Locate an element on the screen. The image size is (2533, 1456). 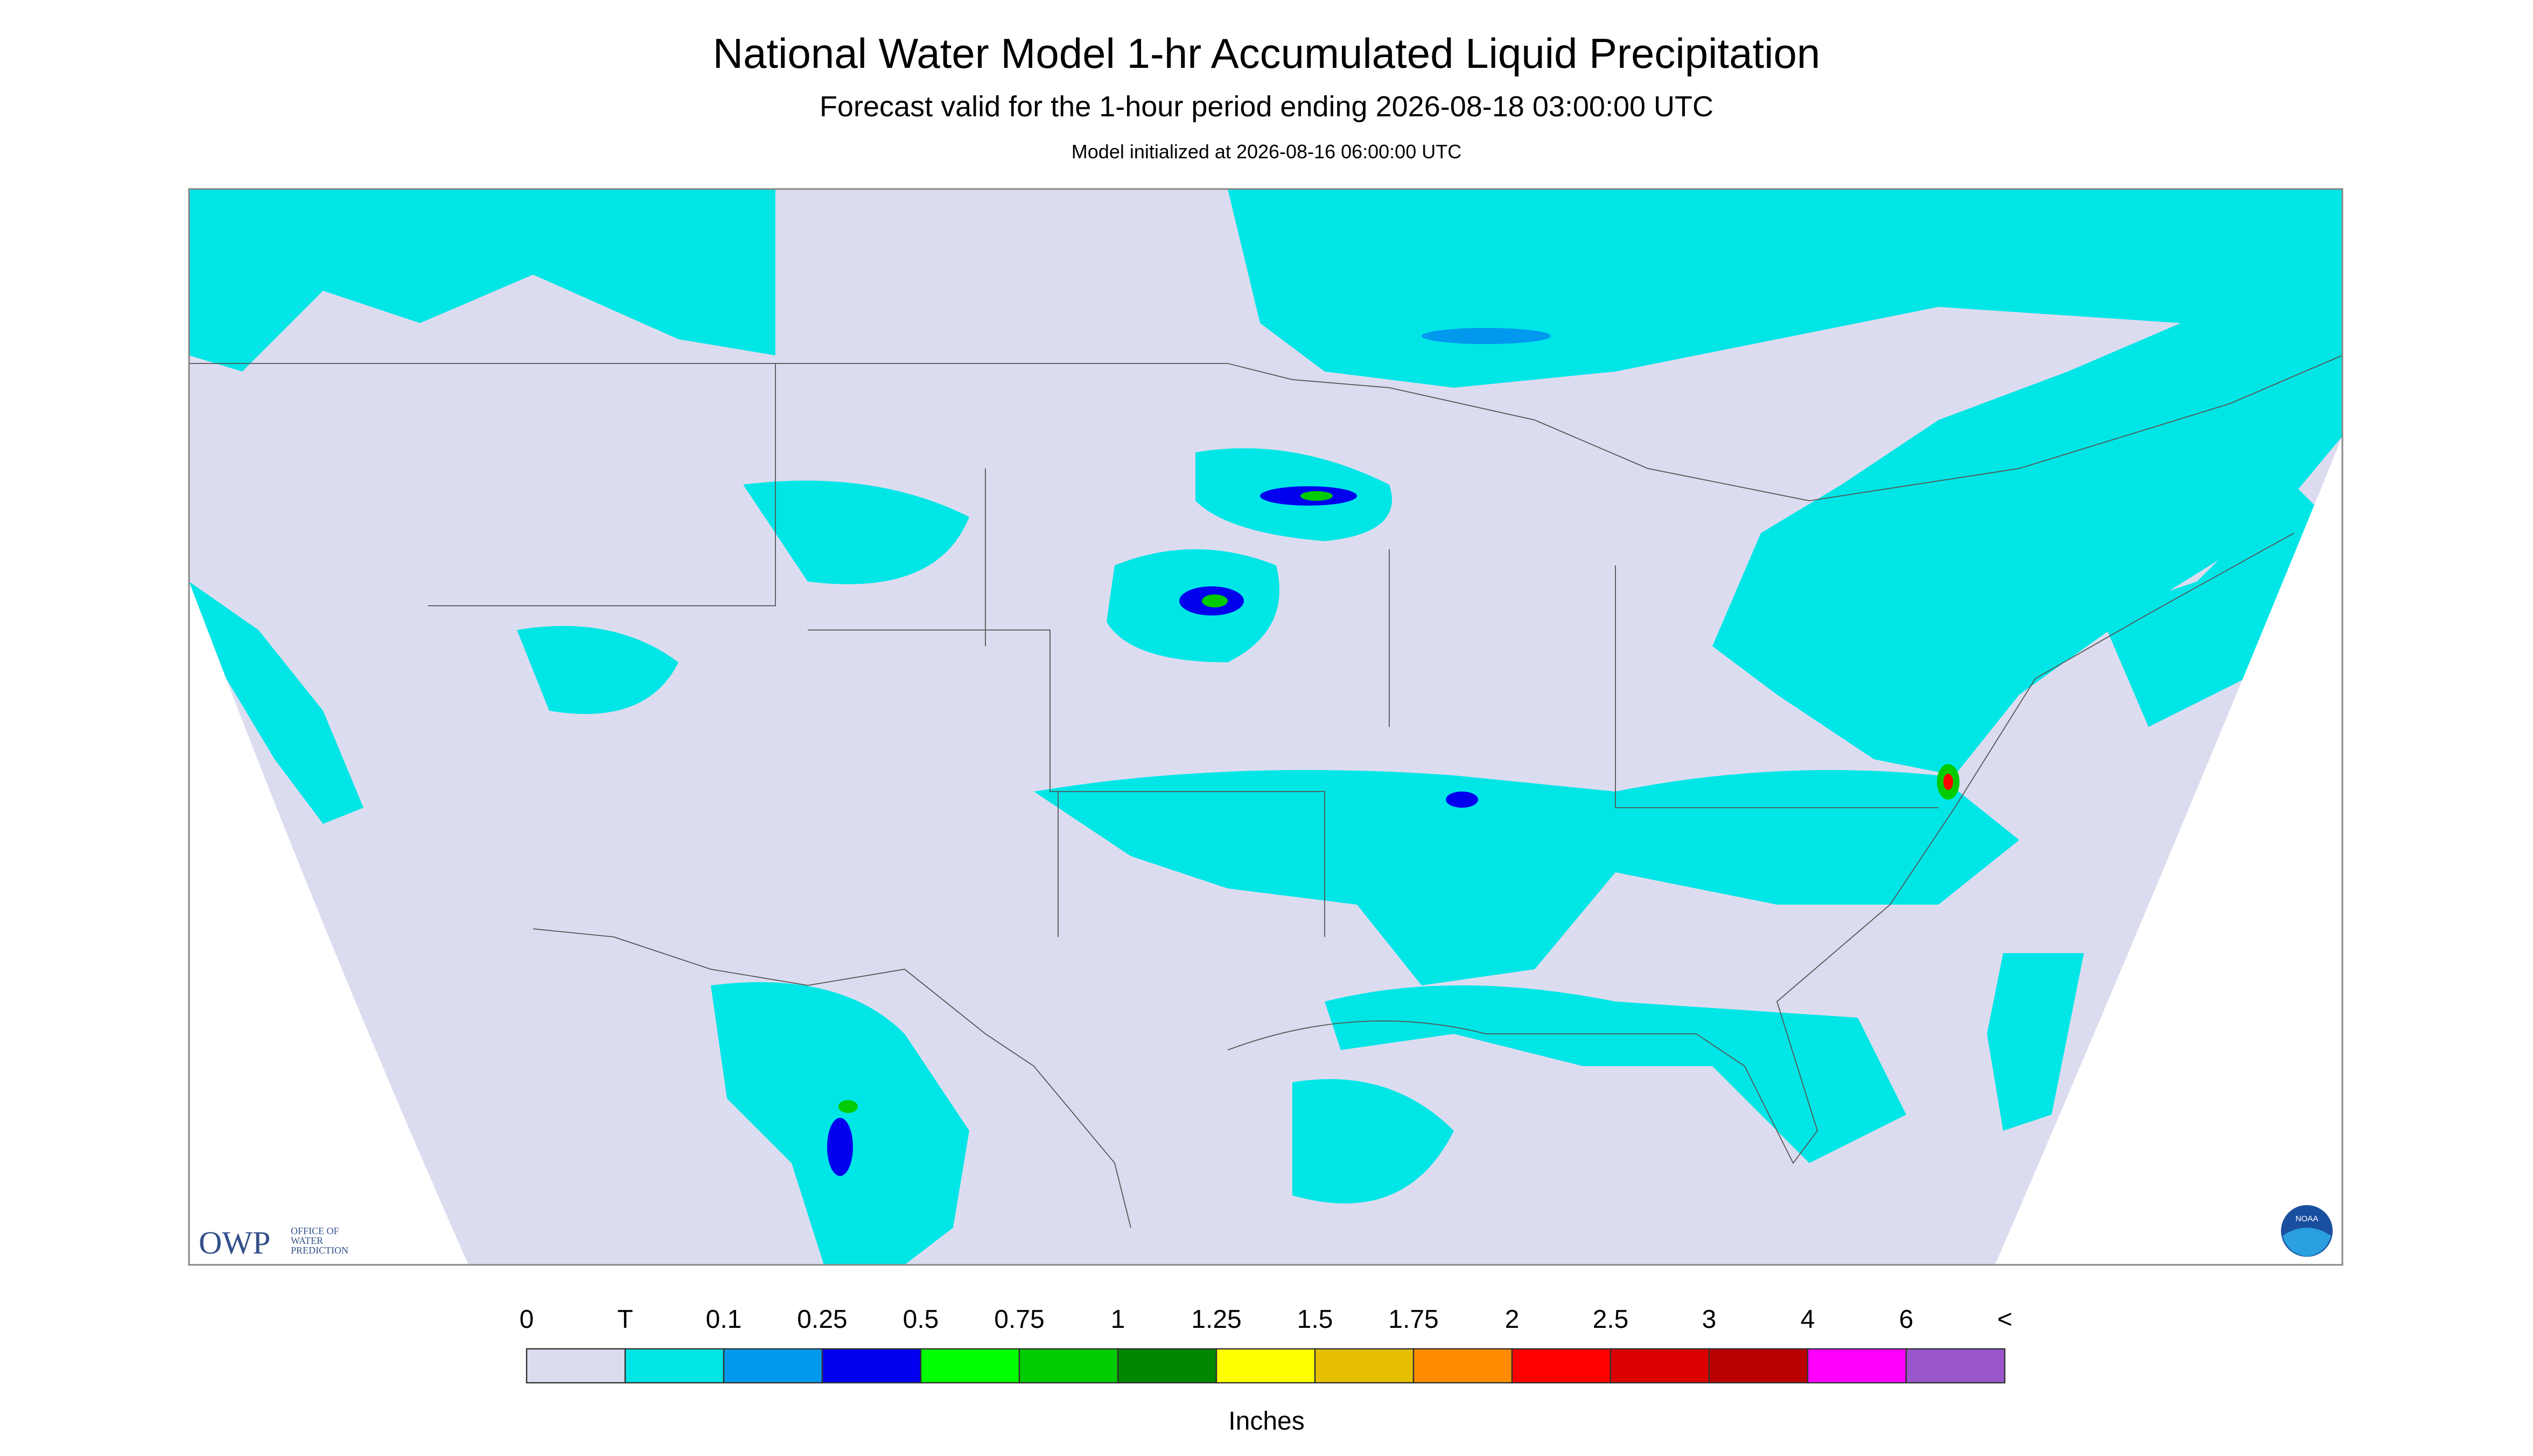
legend-label: 3 is located at coordinates (1709, 1319).